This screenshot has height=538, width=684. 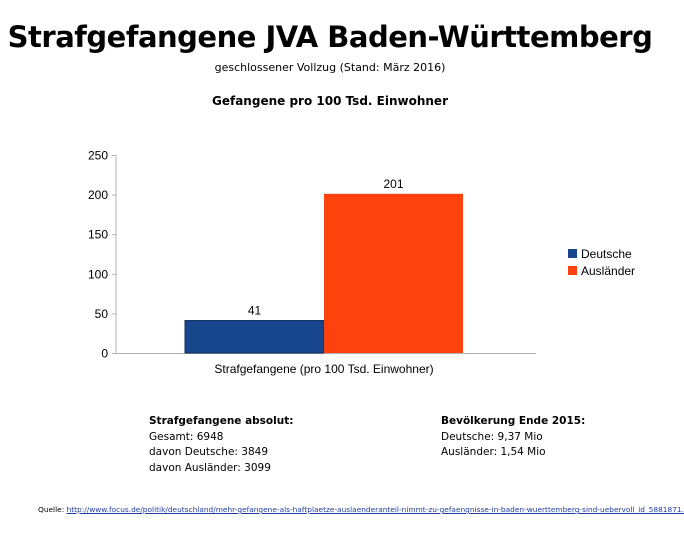 What do you see at coordinates (572, 270) in the screenshot?
I see `legend-swatch-auslaender` at bounding box center [572, 270].